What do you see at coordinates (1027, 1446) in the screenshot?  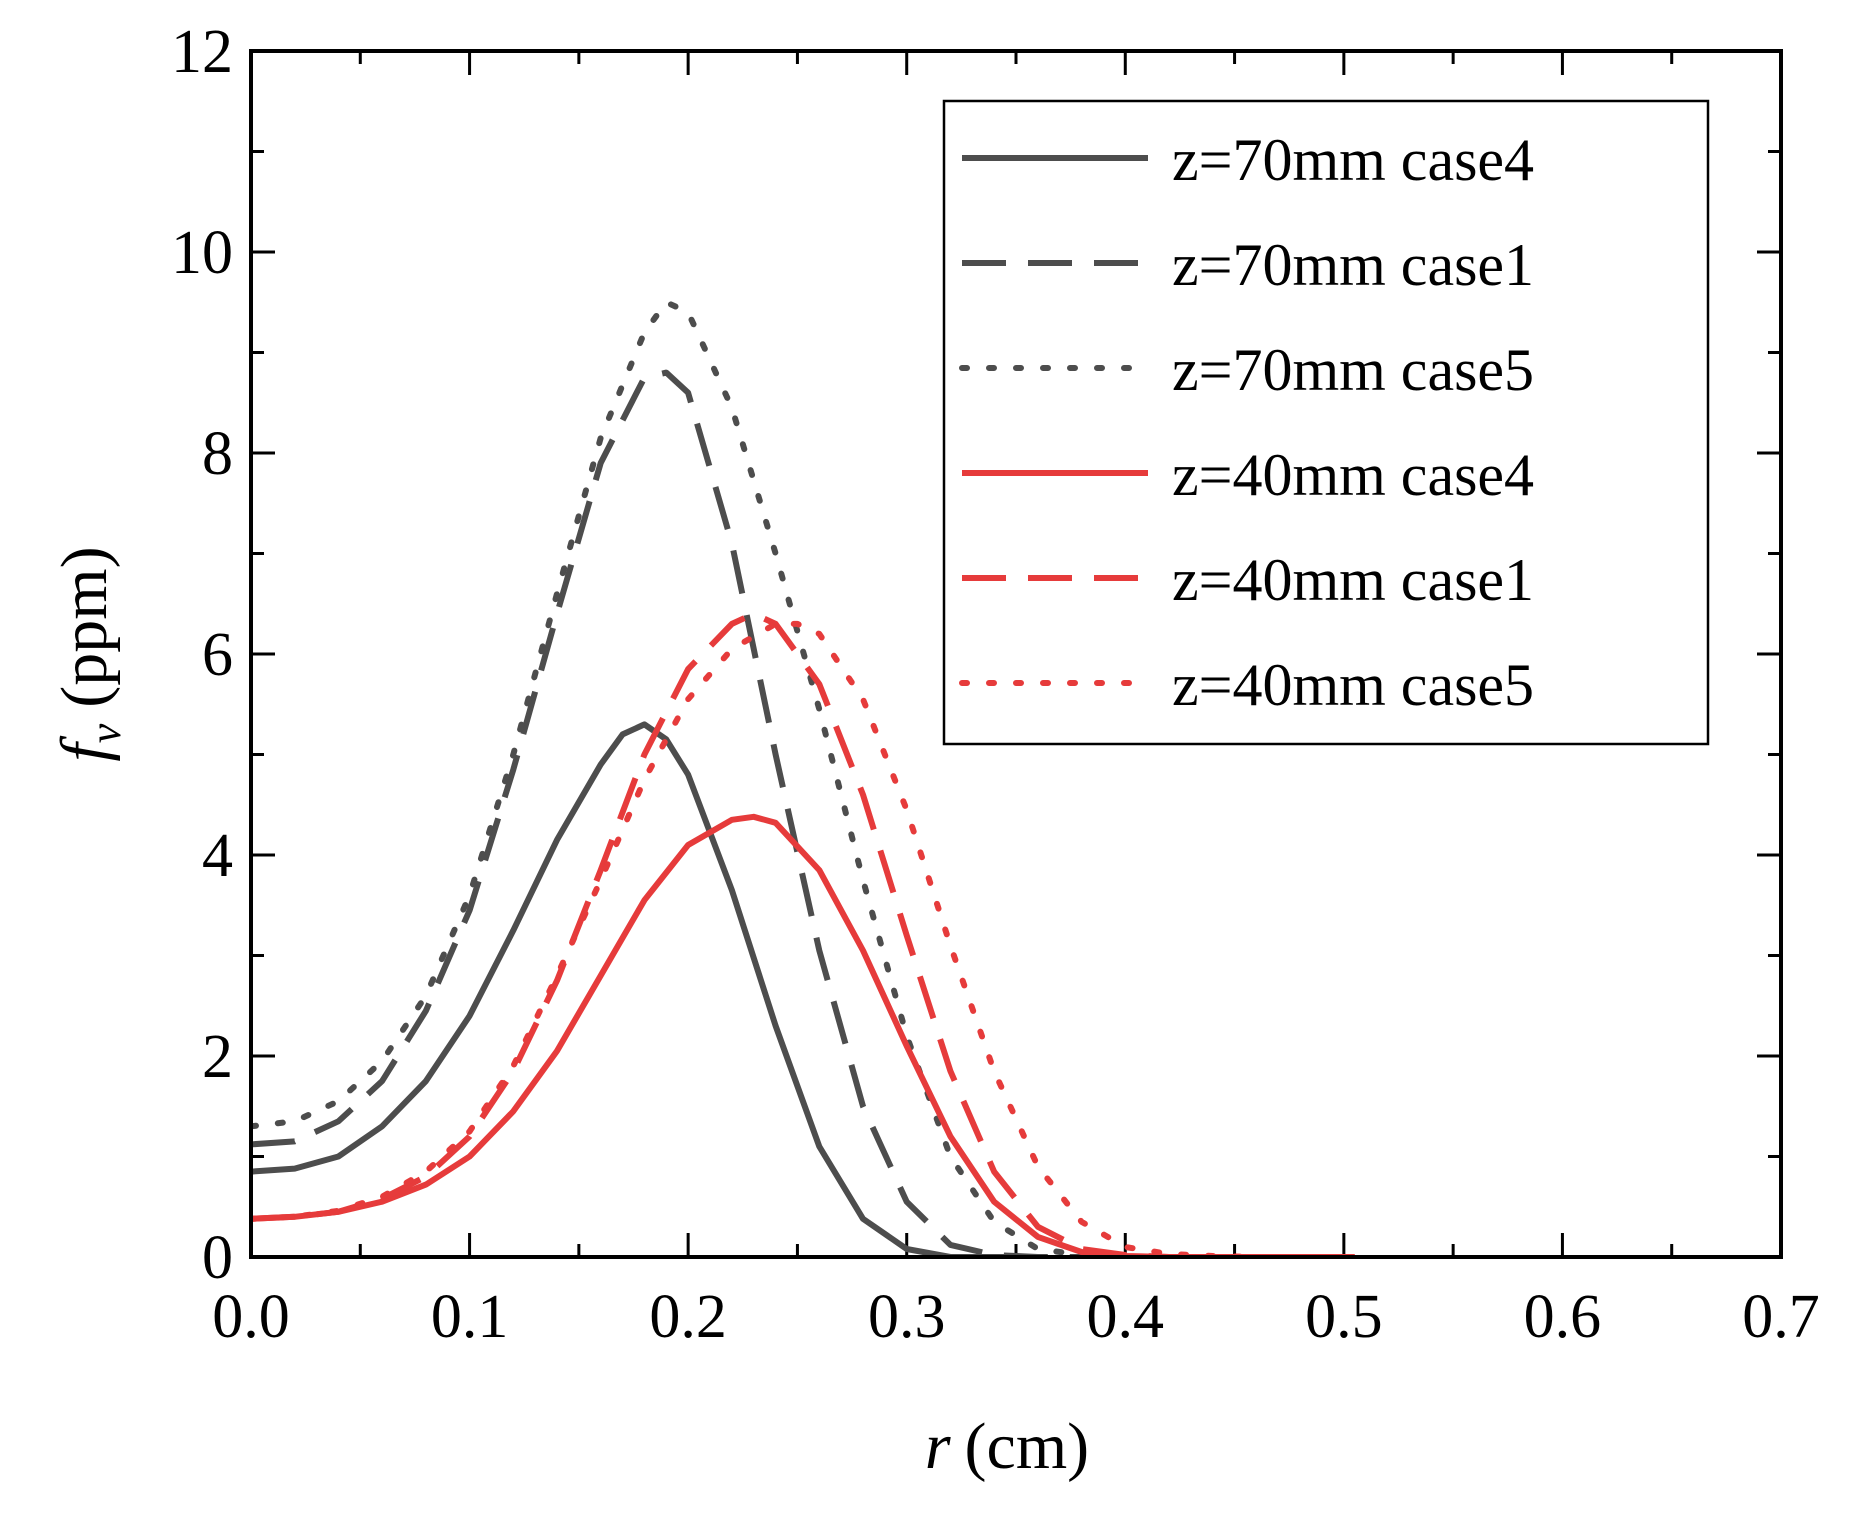 I see `x-axis-unit: (cm)` at bounding box center [1027, 1446].